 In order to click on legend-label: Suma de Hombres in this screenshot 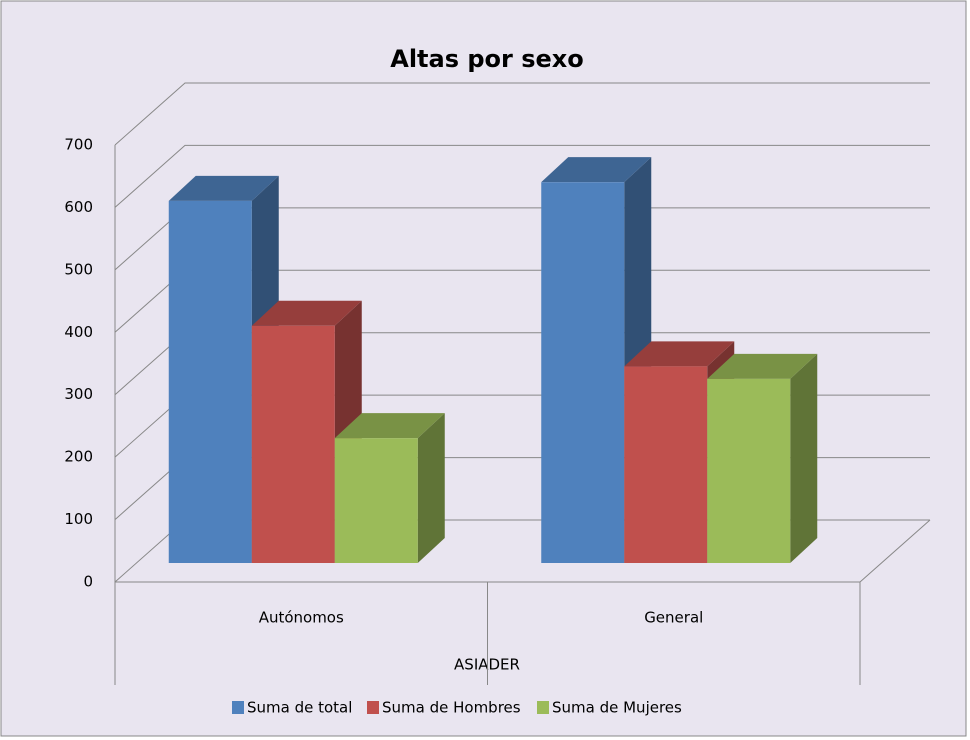, I will do `click(451, 708)`.